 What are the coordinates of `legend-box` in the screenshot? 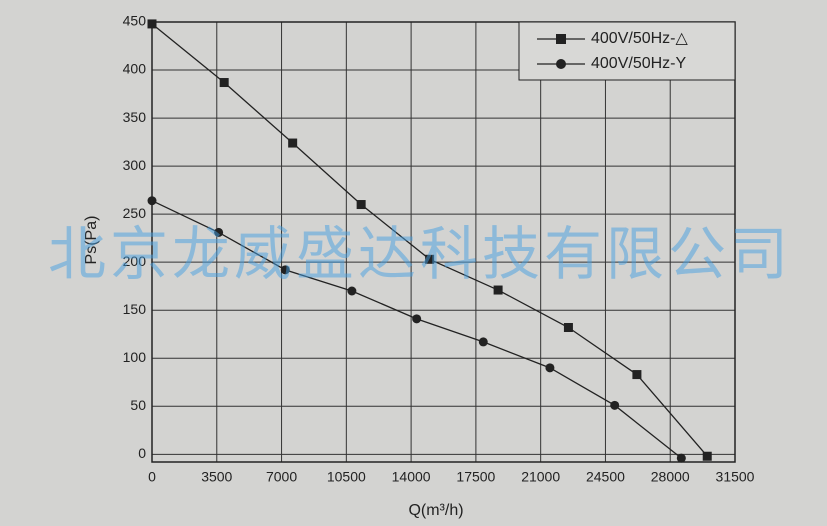 It's located at (627, 51).